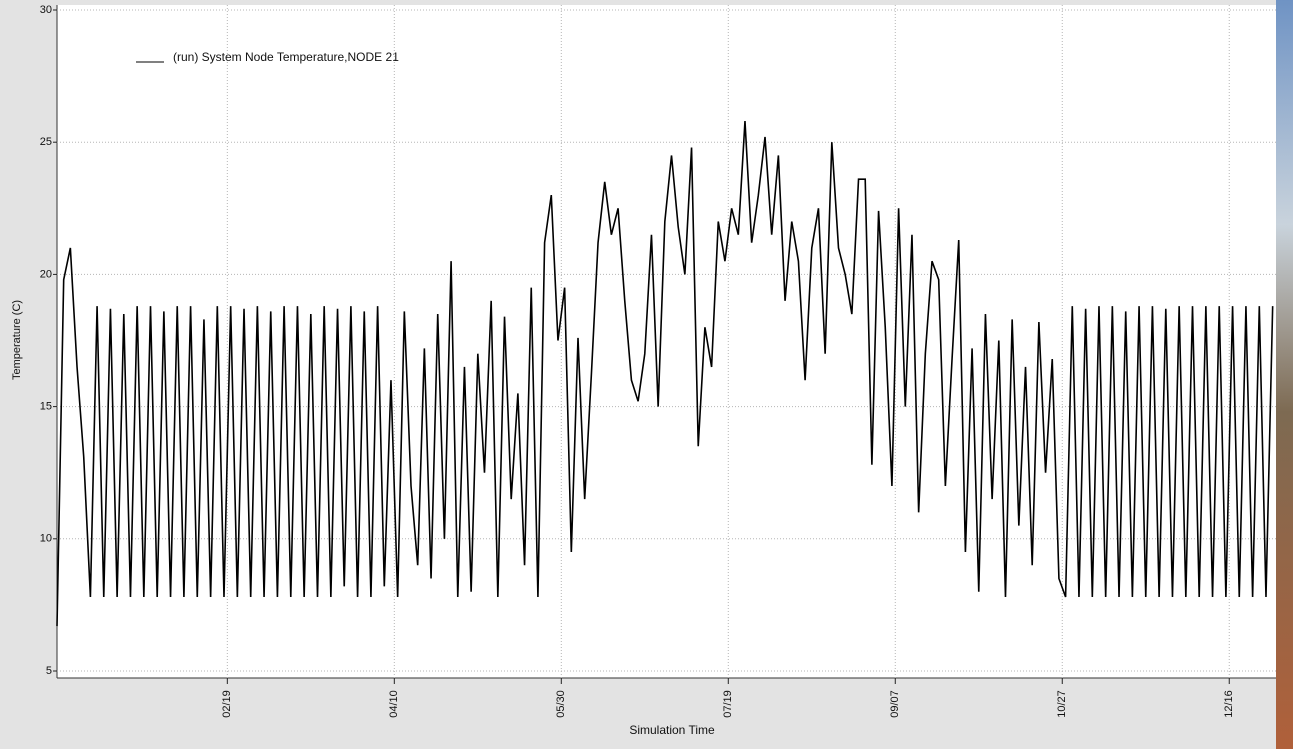 Image resolution: width=1293 pixels, height=749 pixels. I want to click on y-tick-label: 15, so click(46, 407).